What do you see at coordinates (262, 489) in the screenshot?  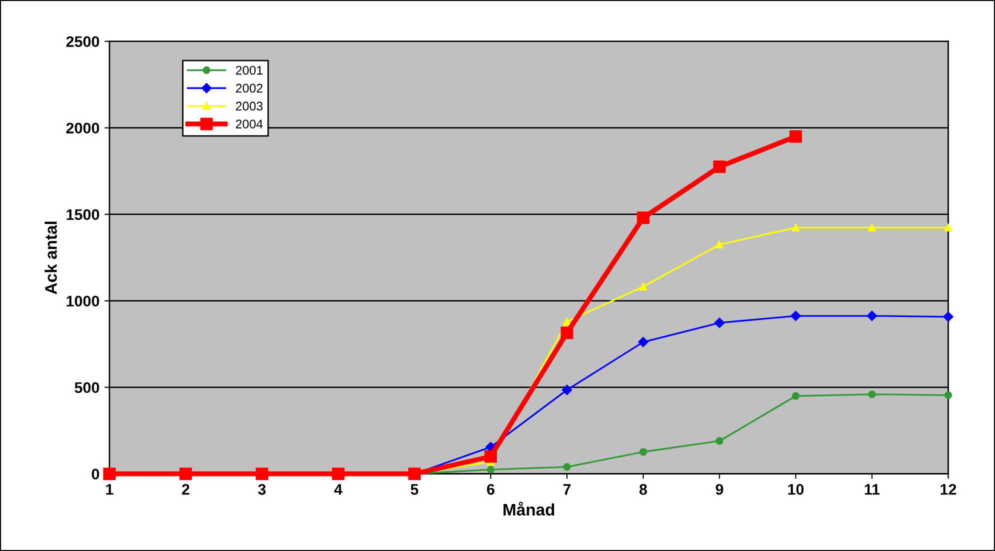 I see `x-tick-label: 3` at bounding box center [262, 489].